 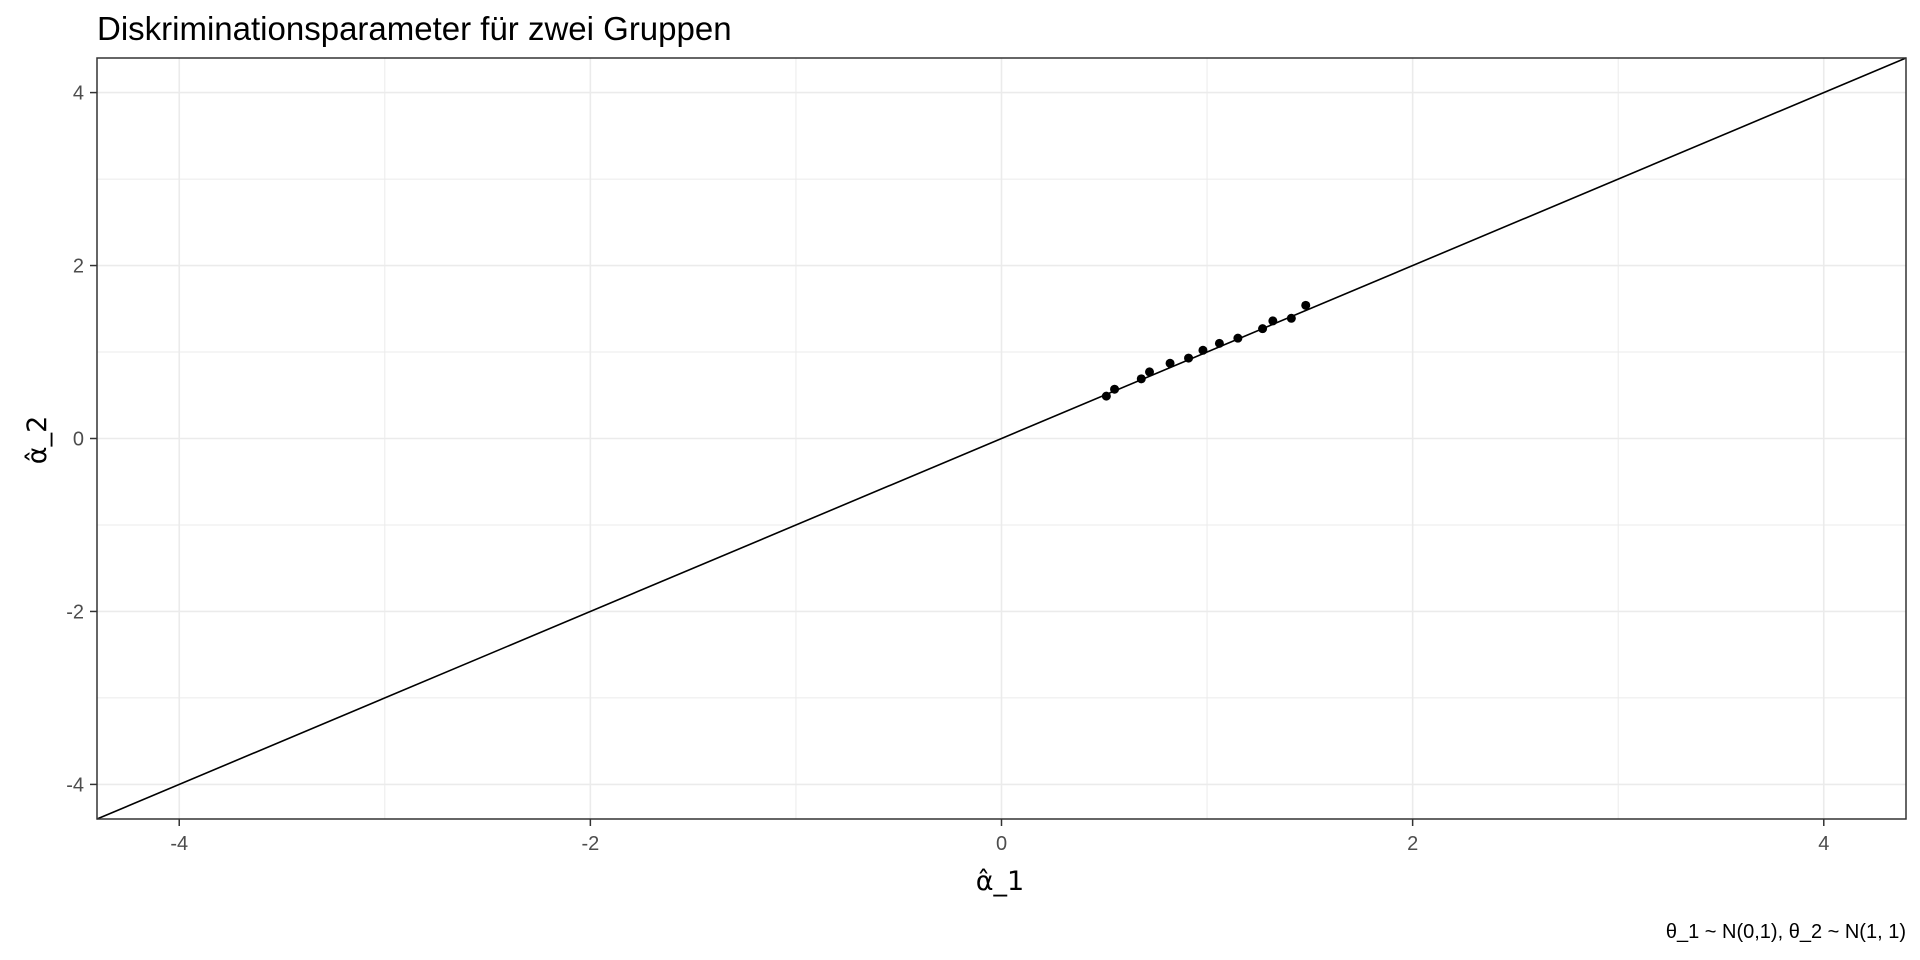 I want to click on y-axis-title: α̂_2, so click(x=37, y=440).